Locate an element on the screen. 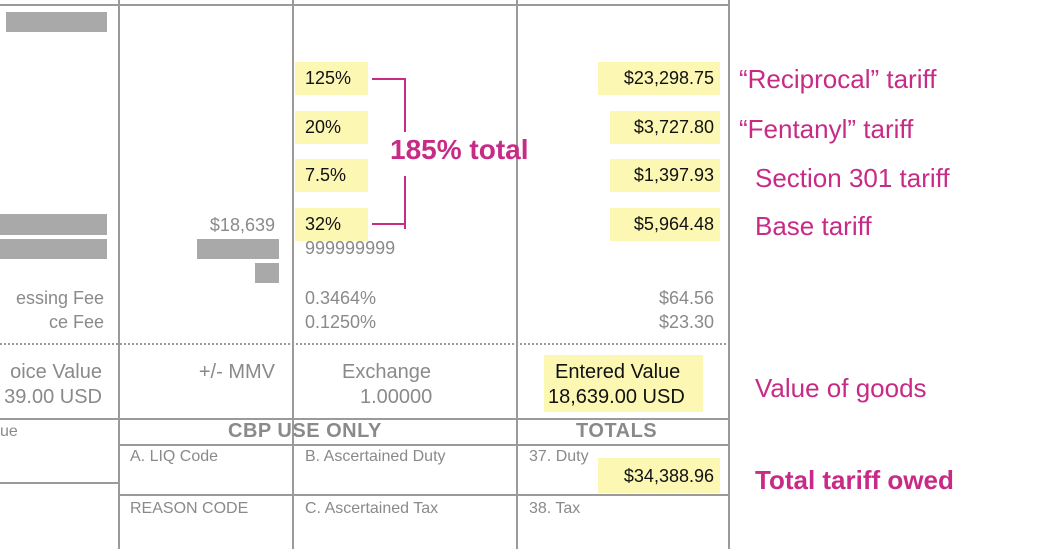 The image size is (1050, 549). invoice-value-label: oice Value is located at coordinates (56, 372).